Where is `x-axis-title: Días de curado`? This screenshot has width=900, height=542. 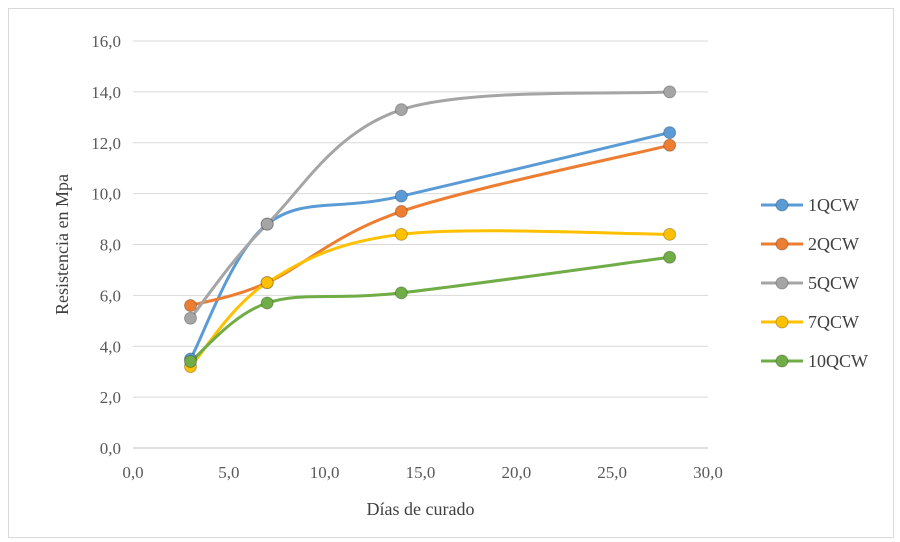 x-axis-title: Días de curado is located at coordinates (421, 509).